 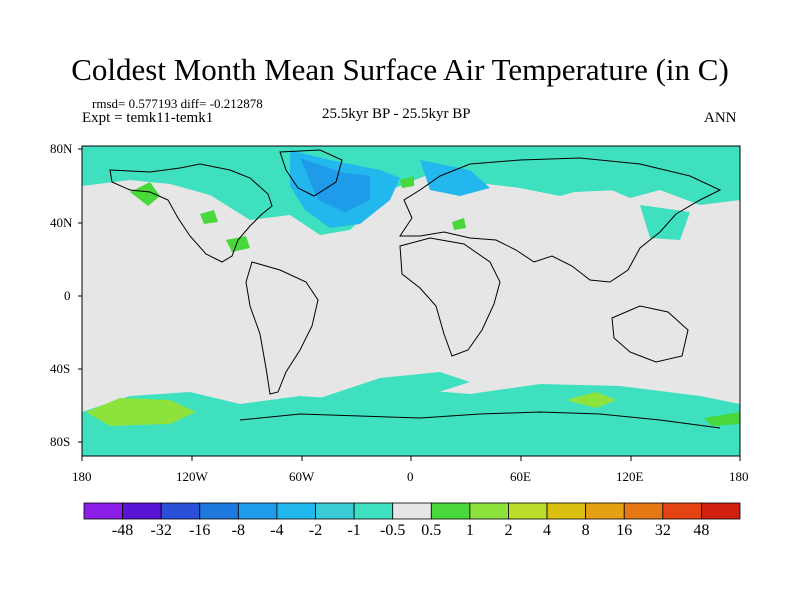 I want to click on lon-tick-label: 60W, so click(x=302, y=476).